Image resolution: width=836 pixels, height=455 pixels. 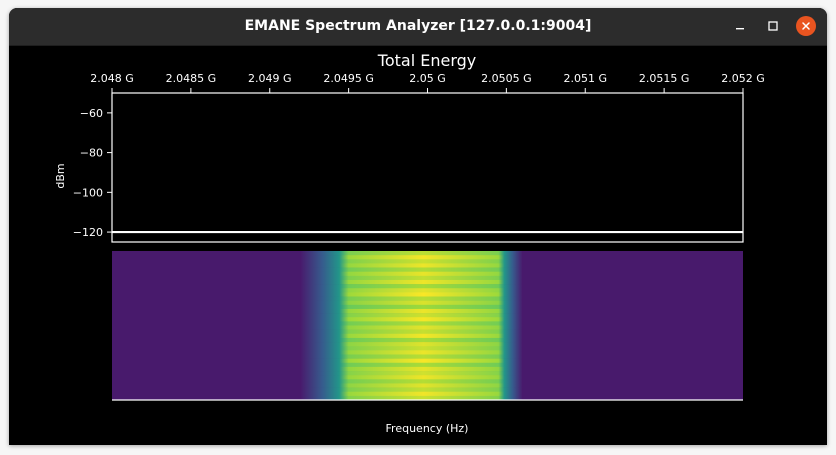 What do you see at coordinates (270, 78) in the screenshot?
I see `x-tick-label: 2.049 G` at bounding box center [270, 78].